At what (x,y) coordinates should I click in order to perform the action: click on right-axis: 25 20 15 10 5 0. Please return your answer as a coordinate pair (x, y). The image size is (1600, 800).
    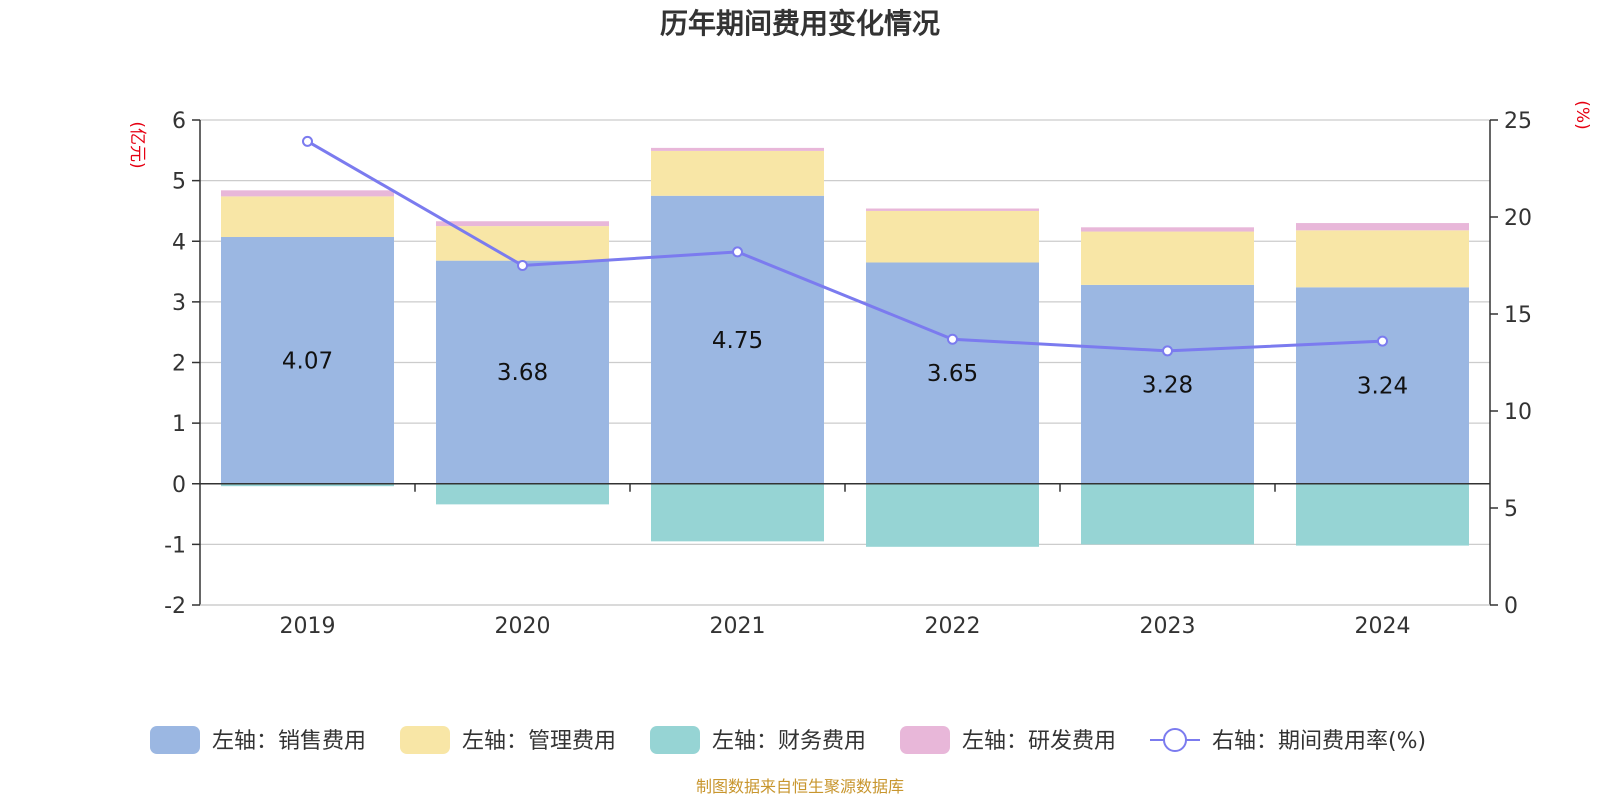
    Looking at the image, I should click on (1511, 364).